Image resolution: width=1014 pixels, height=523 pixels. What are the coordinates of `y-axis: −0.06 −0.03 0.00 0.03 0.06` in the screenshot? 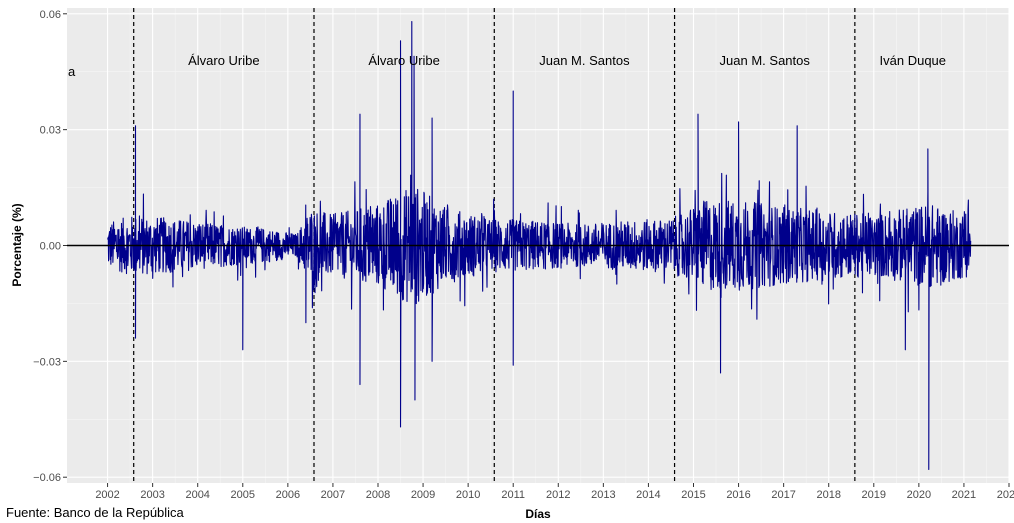 It's located at (50, 246).